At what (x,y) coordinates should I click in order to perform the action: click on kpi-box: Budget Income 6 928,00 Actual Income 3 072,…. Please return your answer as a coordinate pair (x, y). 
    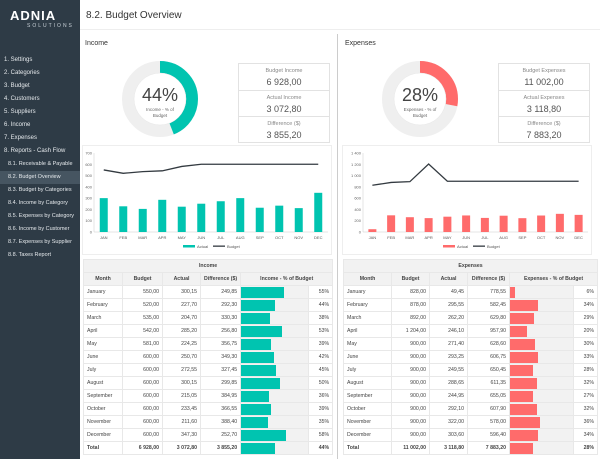
    Looking at the image, I should click on (284, 103).